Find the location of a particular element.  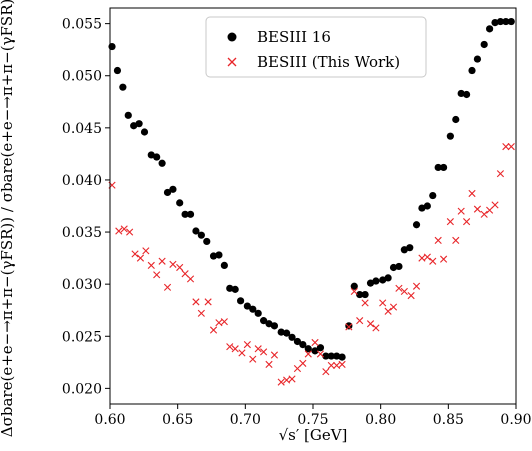

legend-marker-this-work is located at coordinates (232, 62).